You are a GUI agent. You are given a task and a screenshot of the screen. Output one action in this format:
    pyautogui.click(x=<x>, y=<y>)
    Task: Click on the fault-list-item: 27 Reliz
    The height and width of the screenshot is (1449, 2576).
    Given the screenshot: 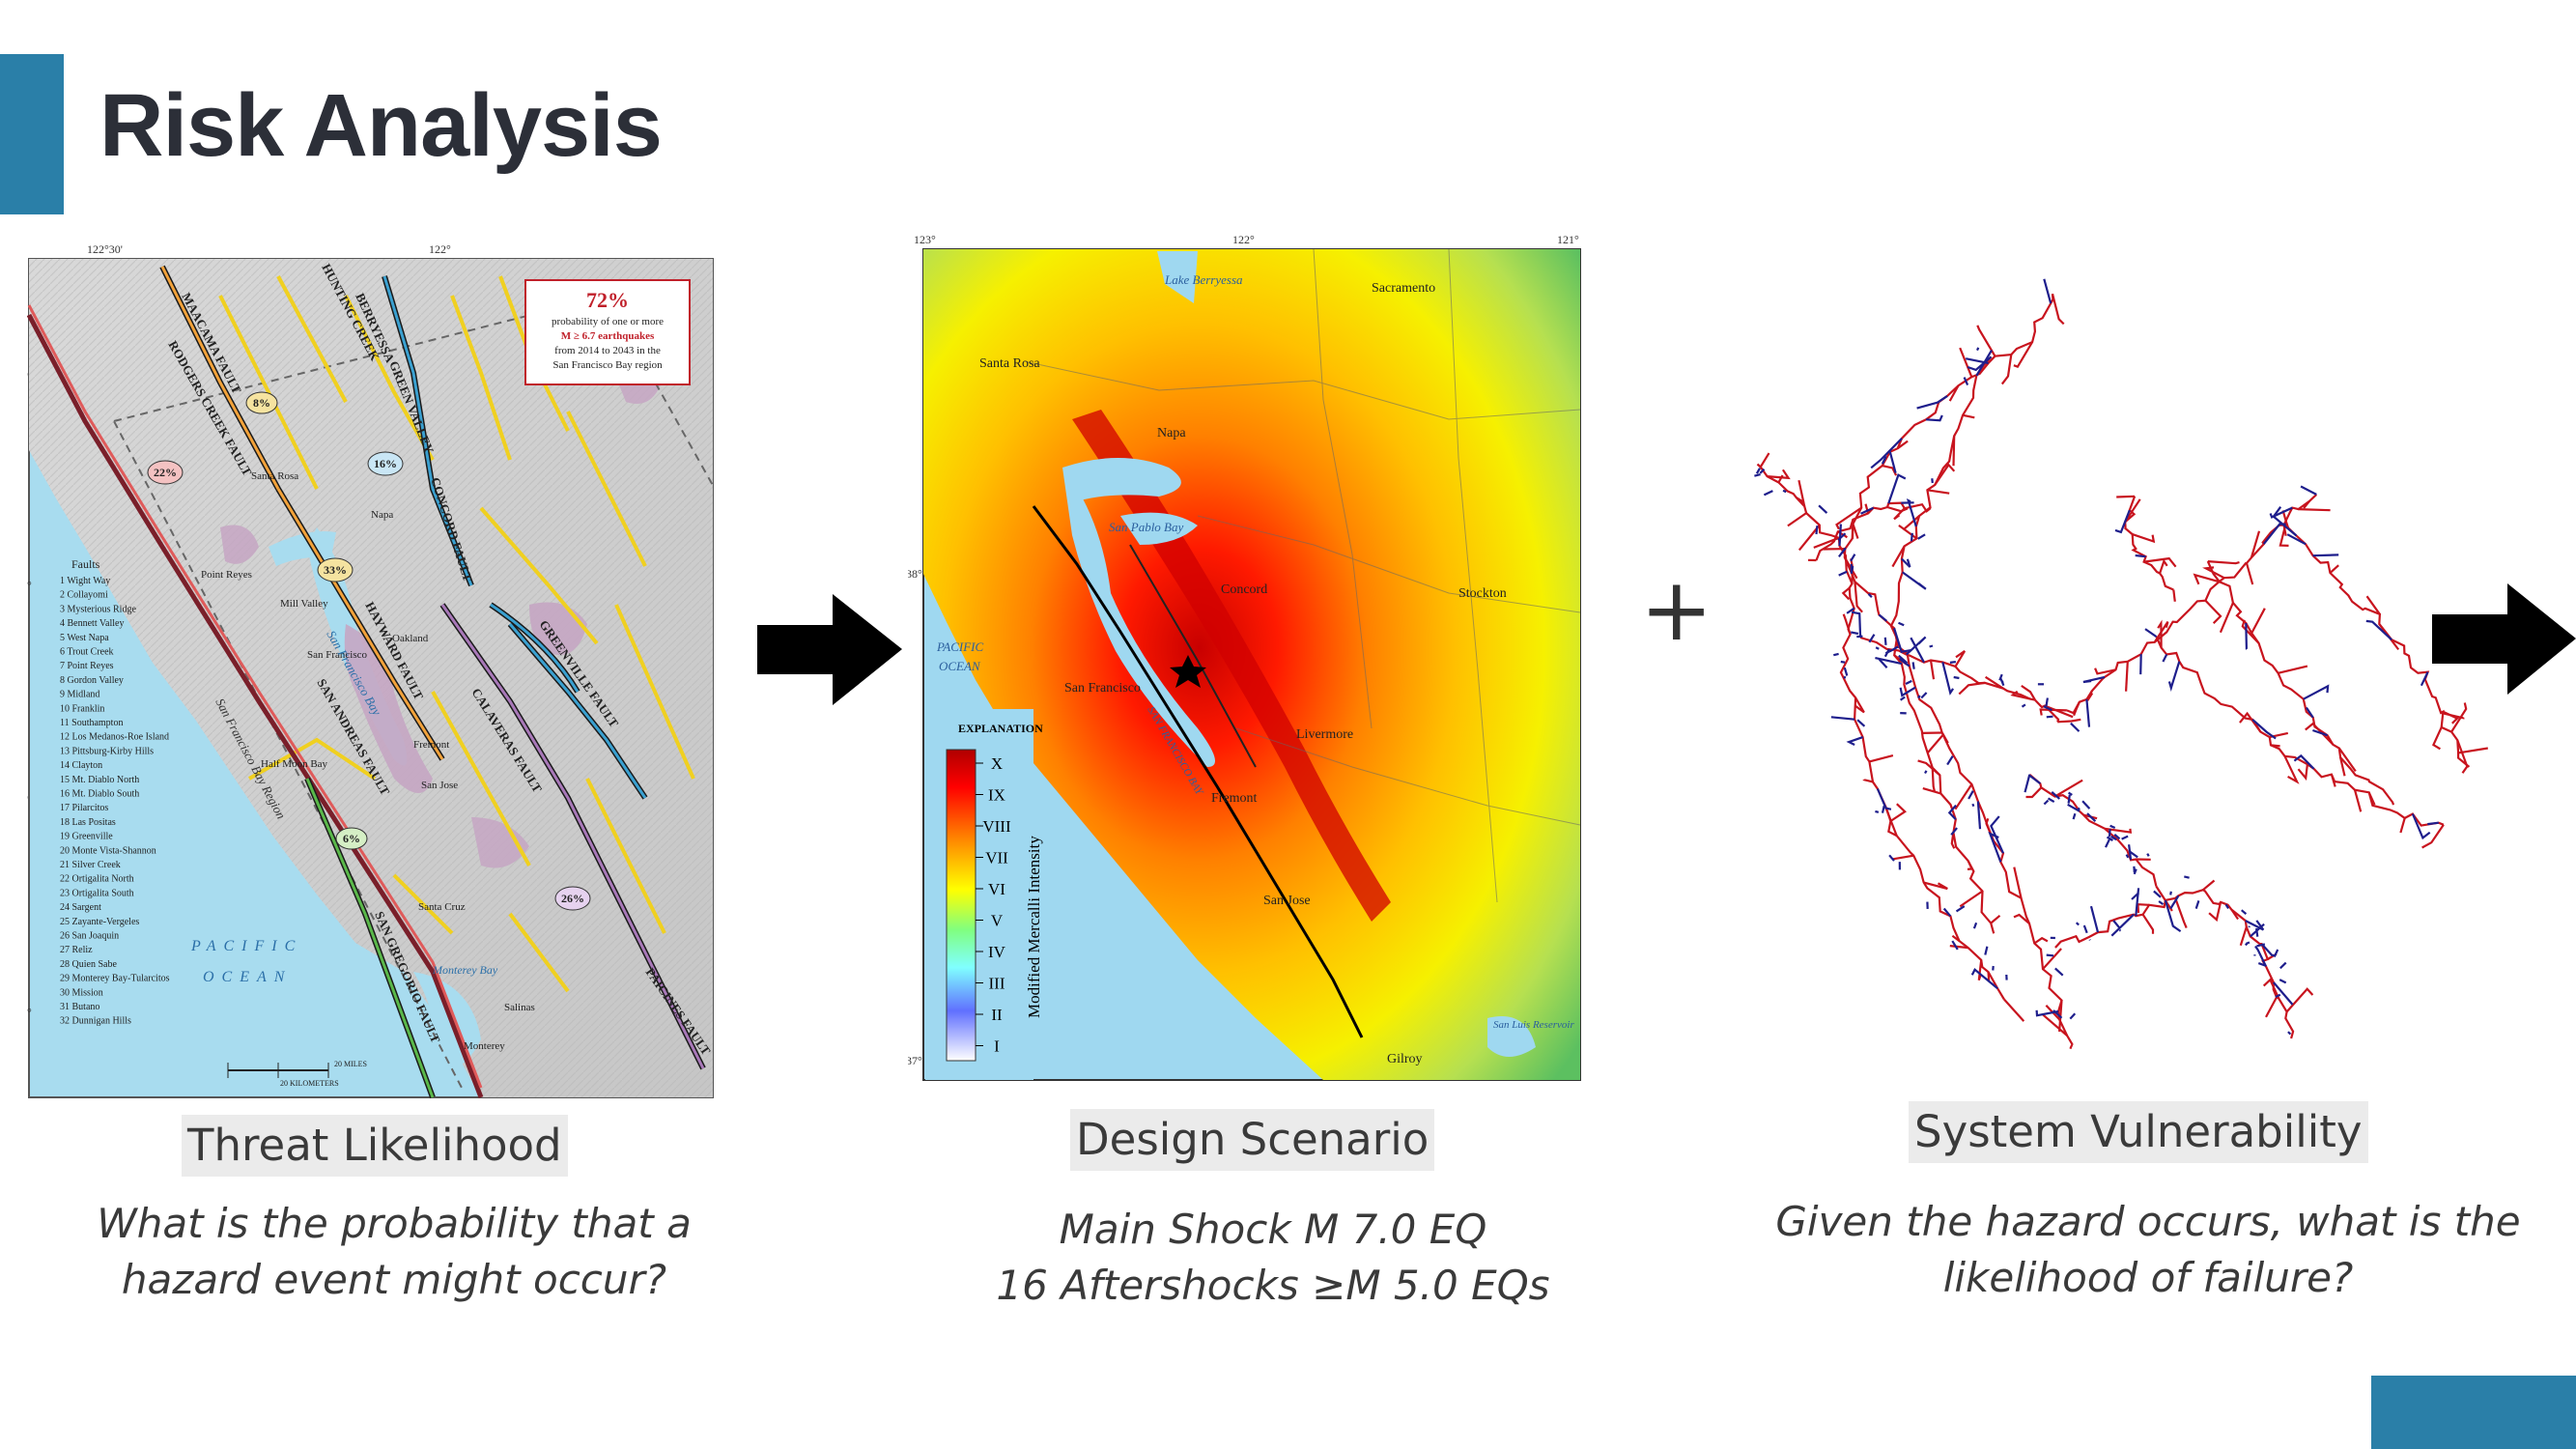 What is the action you would take?
    pyautogui.click(x=76, y=950)
    